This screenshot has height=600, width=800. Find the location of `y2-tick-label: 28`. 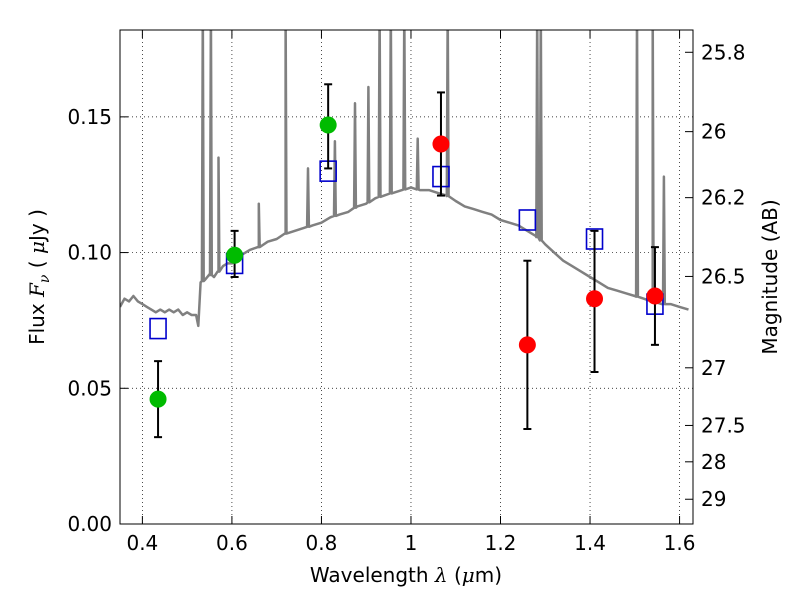

y2-tick-label: 28 is located at coordinates (713, 462).